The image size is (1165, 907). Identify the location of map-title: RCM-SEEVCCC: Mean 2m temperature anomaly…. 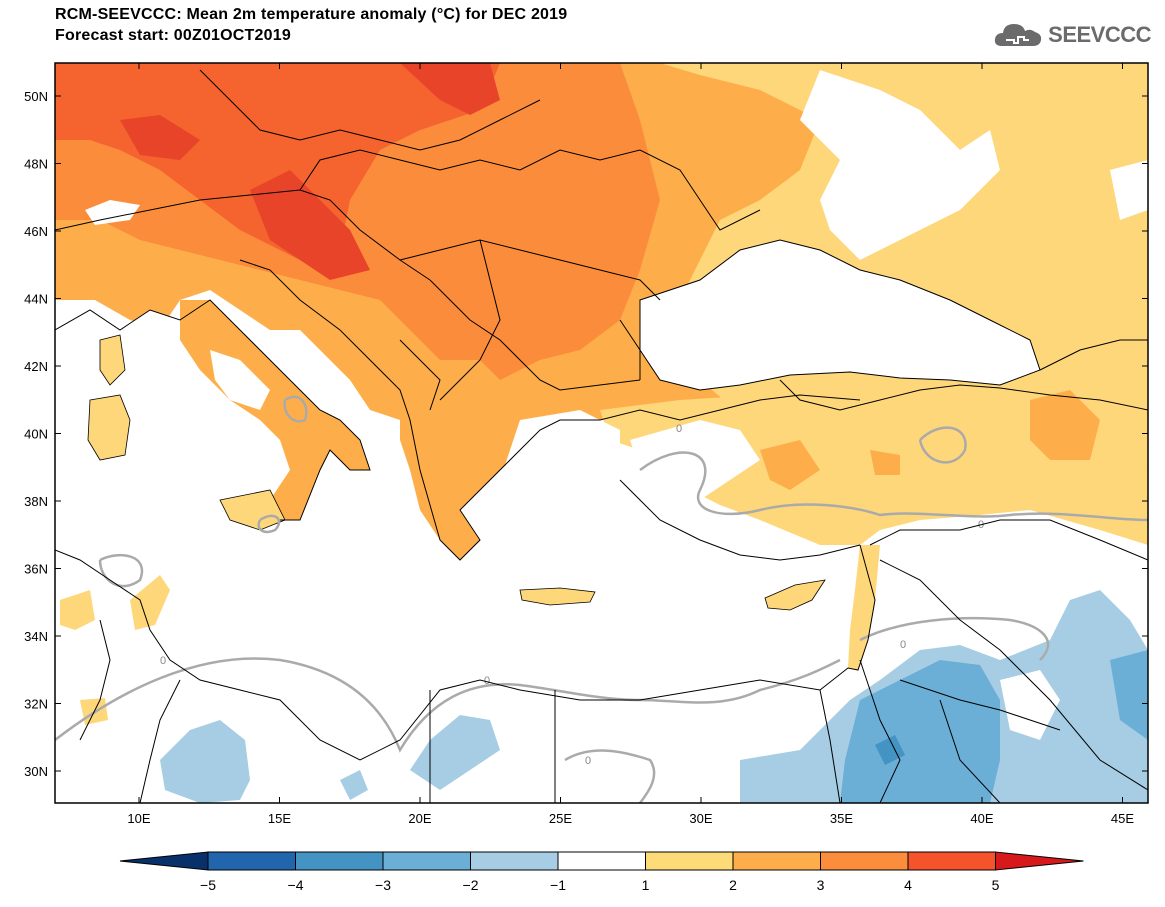
(311, 14).